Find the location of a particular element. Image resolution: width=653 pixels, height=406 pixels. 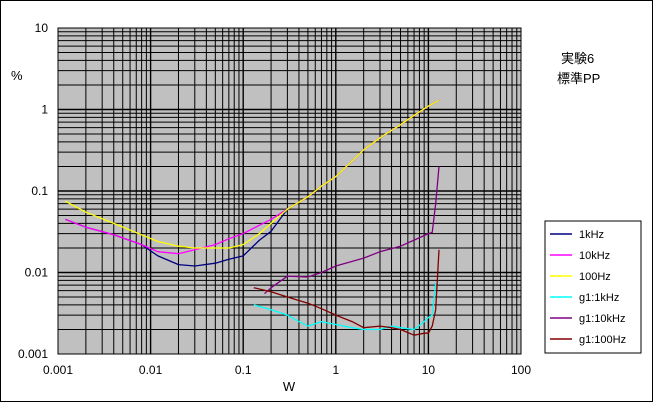

legend-label: 10kHz is located at coordinates (594, 256).